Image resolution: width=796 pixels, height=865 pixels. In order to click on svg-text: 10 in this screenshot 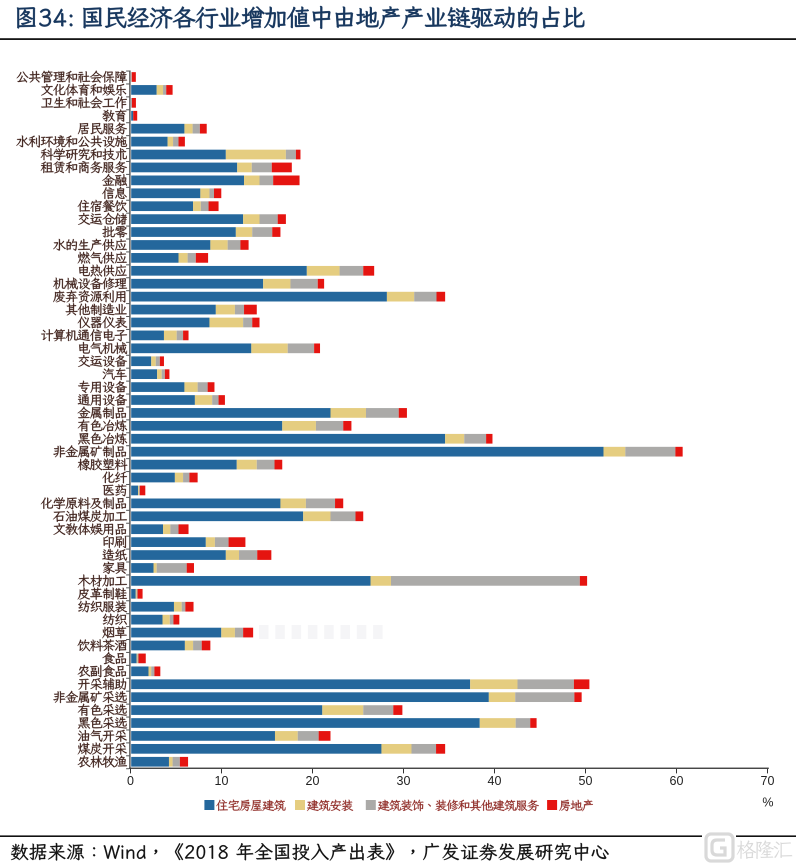, I will do `click(222, 781)`.